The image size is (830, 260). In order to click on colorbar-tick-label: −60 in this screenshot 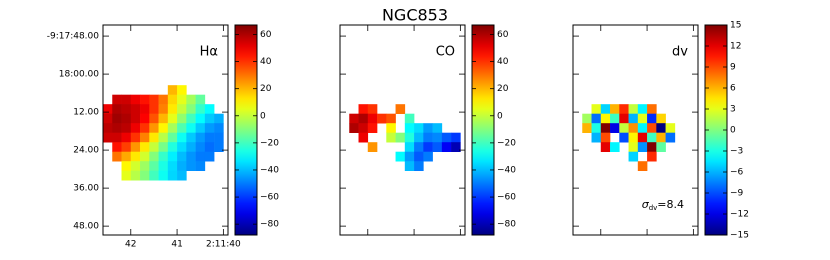, I will do `click(269, 198)`.